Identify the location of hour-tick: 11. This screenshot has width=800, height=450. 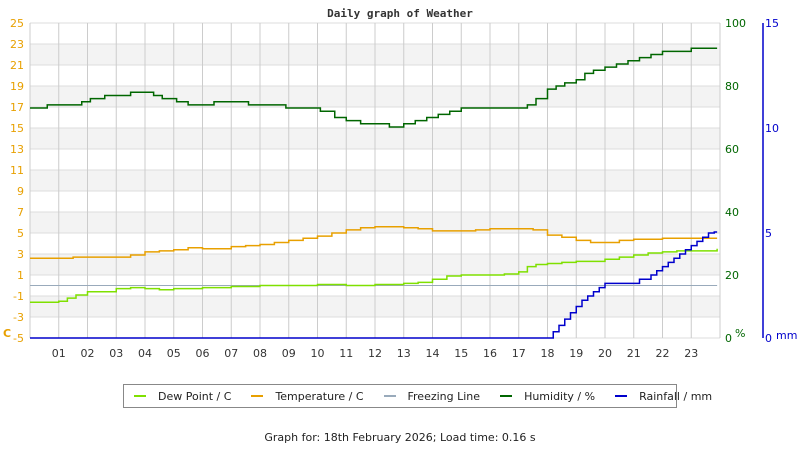
(346, 353).